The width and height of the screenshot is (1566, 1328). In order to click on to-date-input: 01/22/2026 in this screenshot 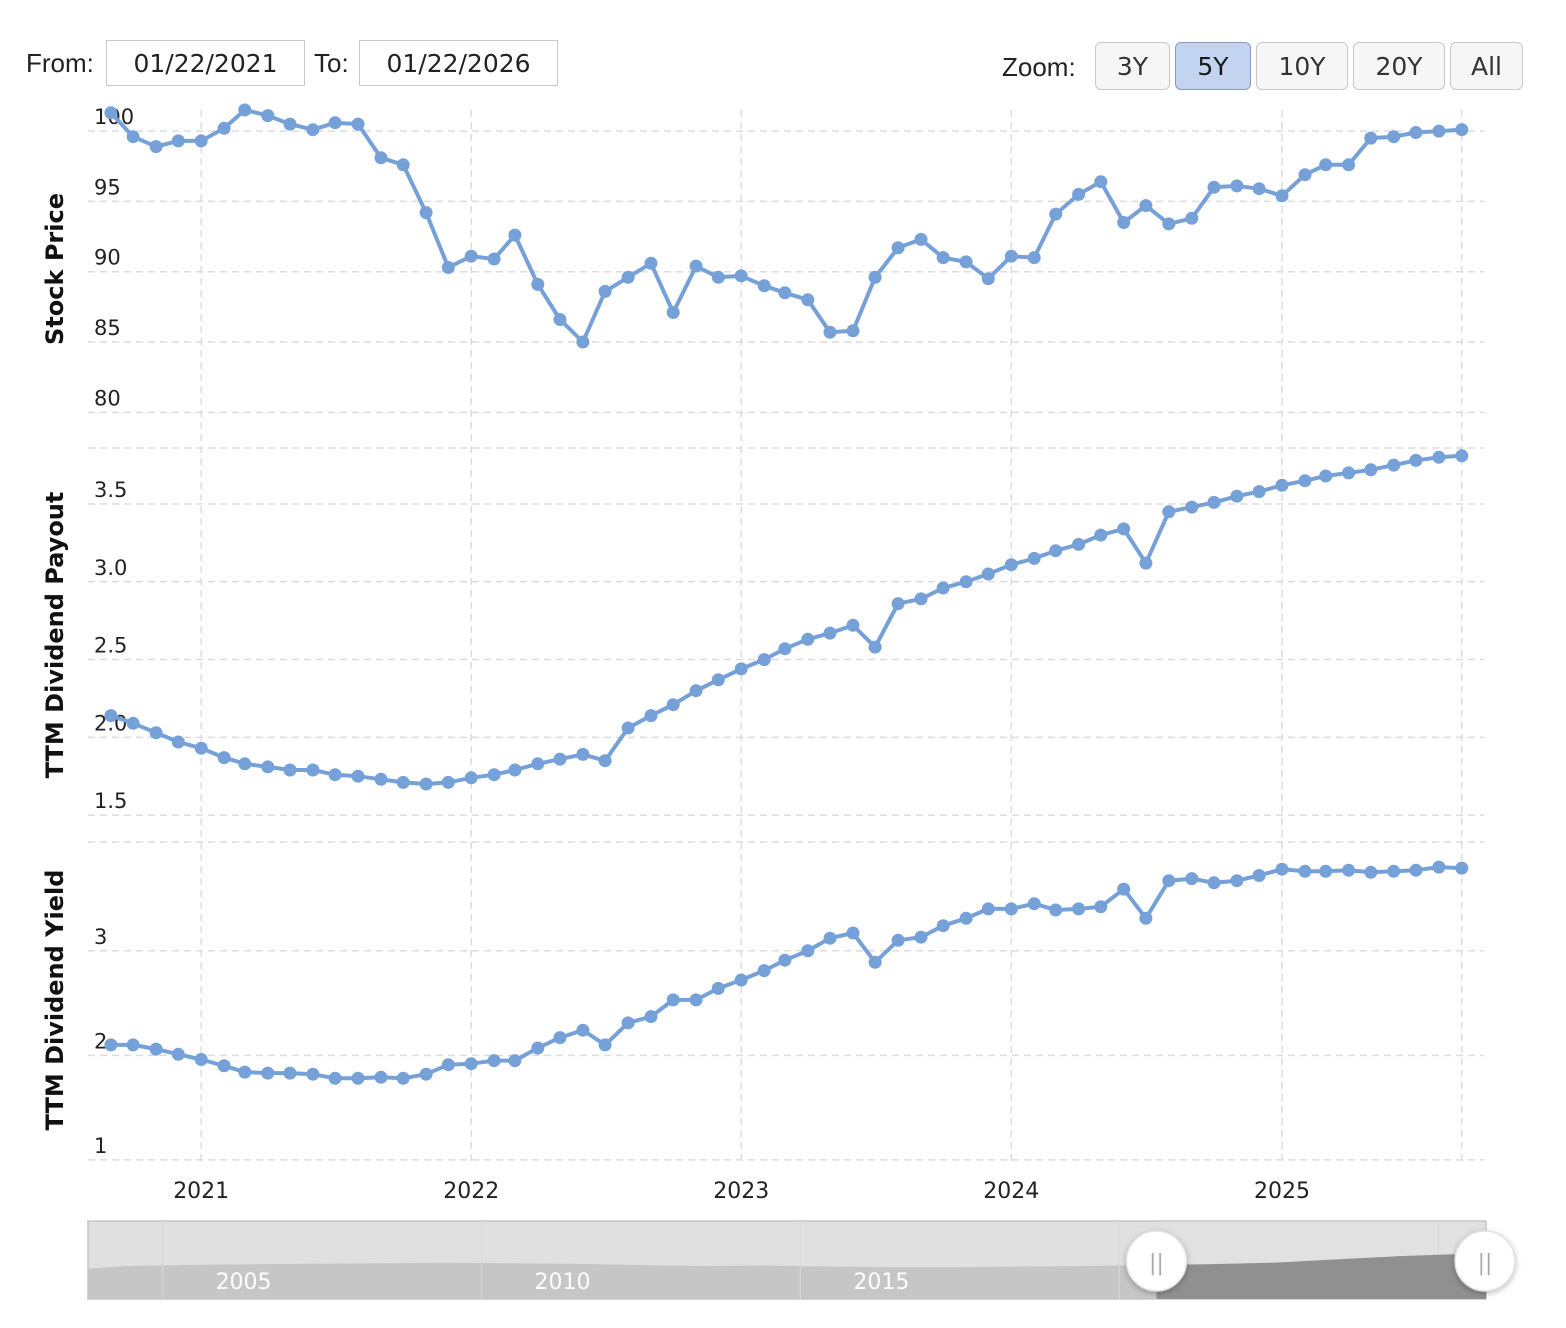, I will do `click(458, 63)`.